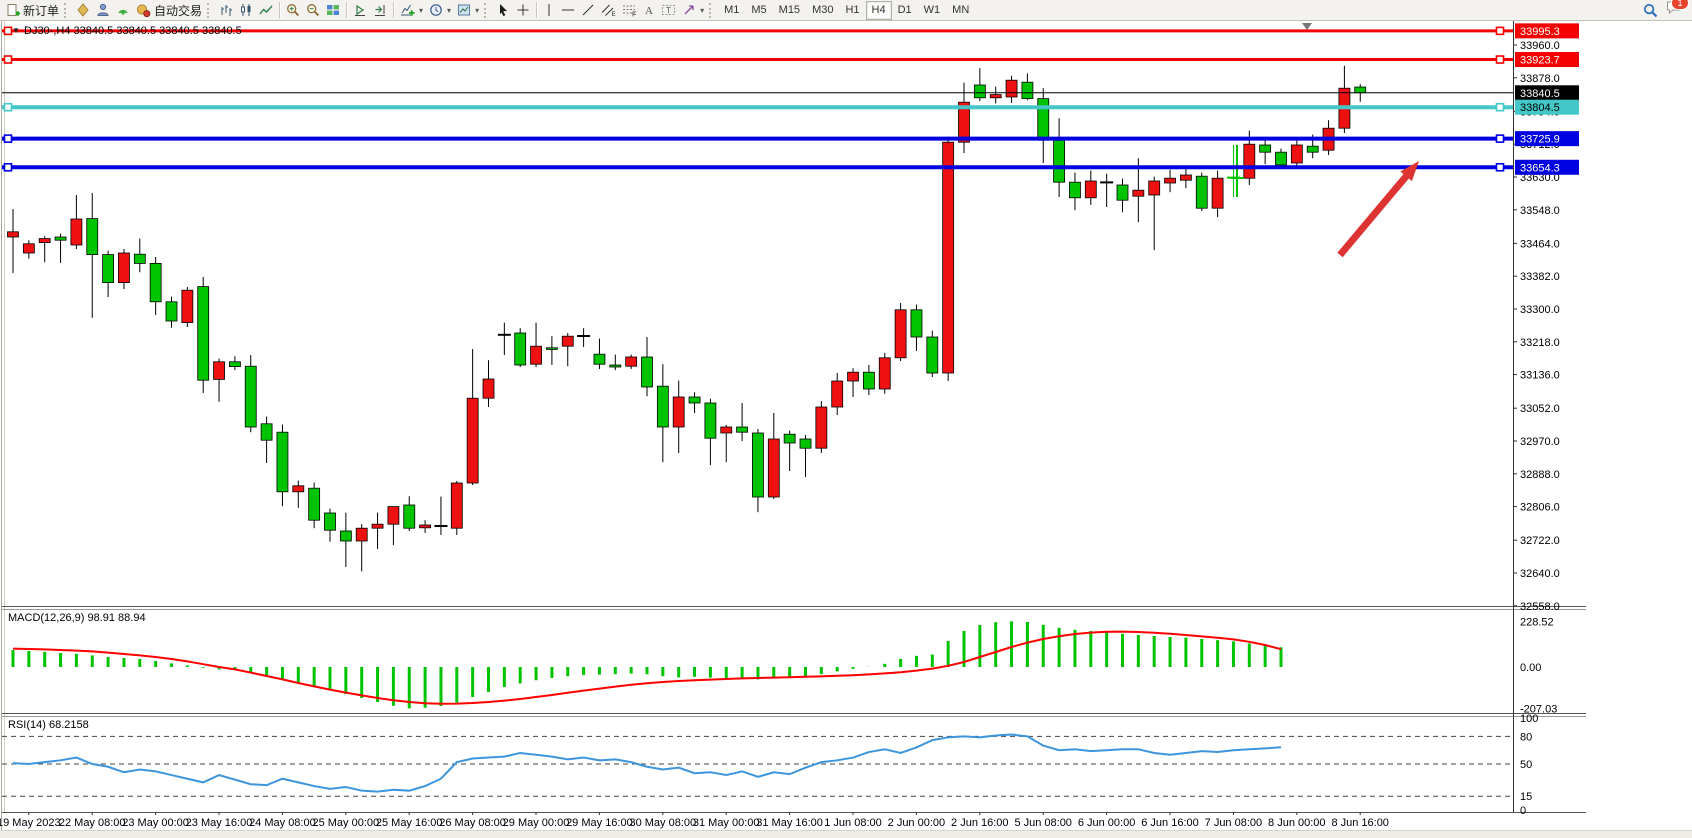  Describe the element at coordinates (313, 10) in the screenshot. I see `zoom-out-button` at that location.